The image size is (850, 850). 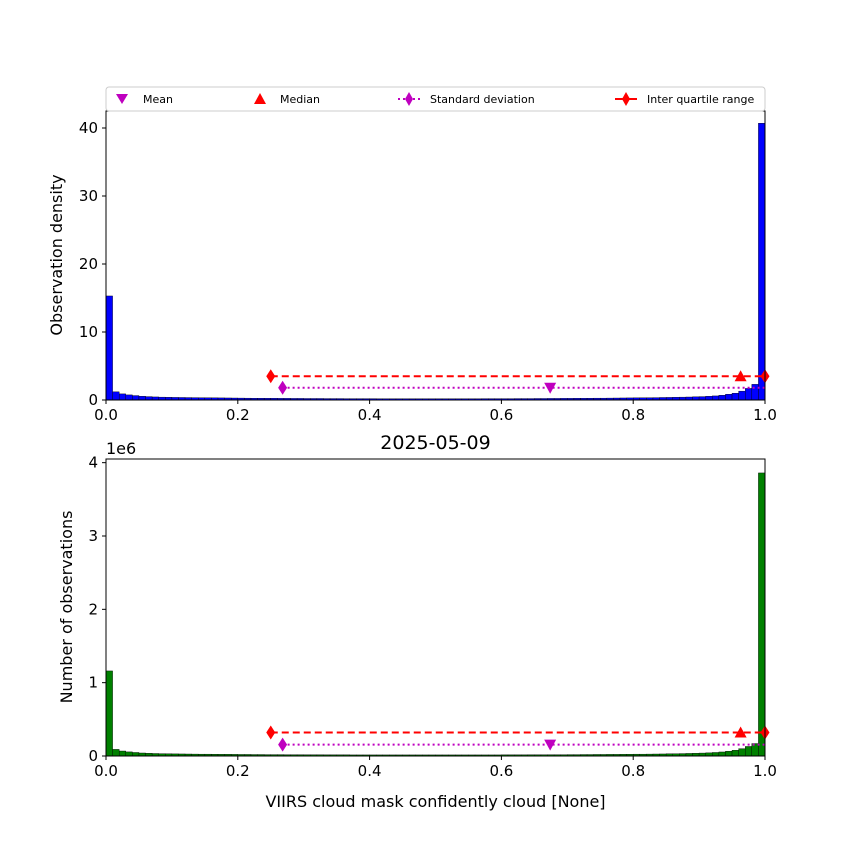 What do you see at coordinates (550, 745) in the screenshot?
I see `count-mean-marker` at bounding box center [550, 745].